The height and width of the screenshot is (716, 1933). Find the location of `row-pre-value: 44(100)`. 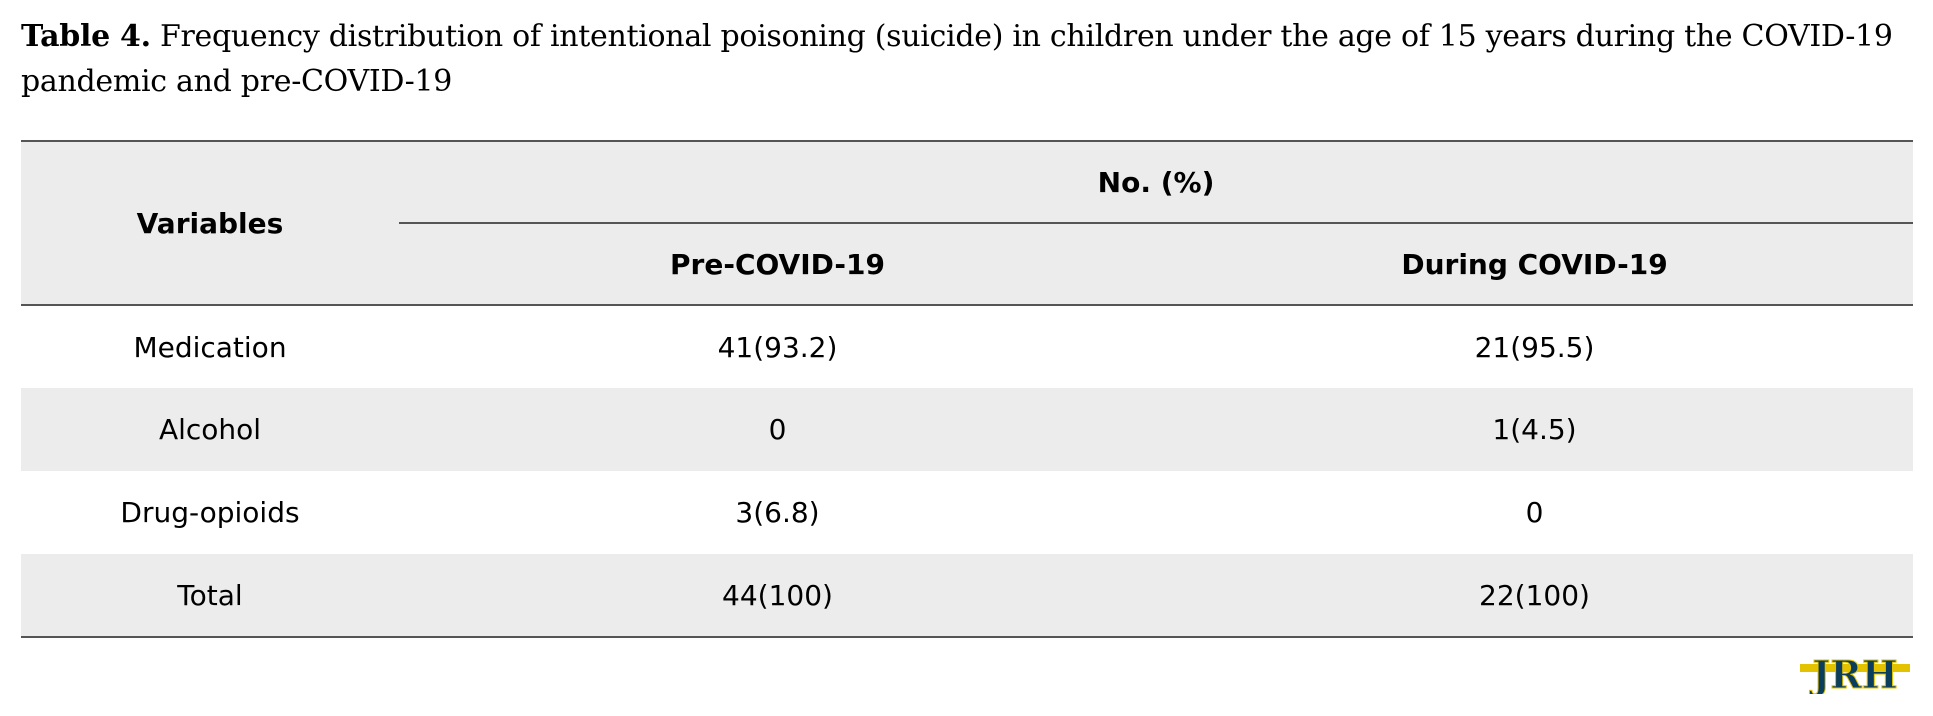

row-pre-value: 44(100) is located at coordinates (777, 596).